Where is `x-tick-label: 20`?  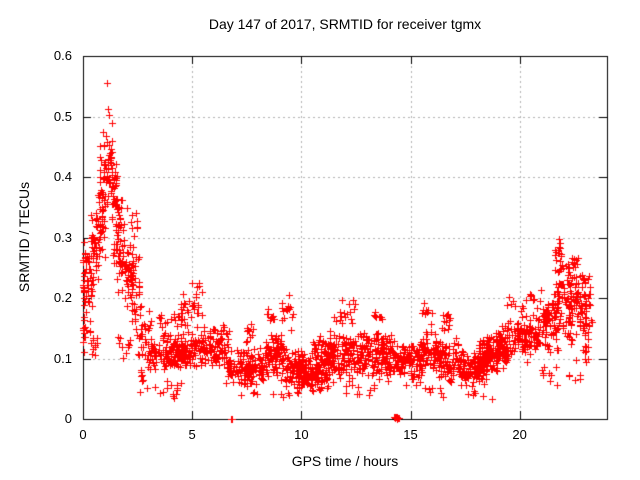
x-tick-label: 20 is located at coordinates (519, 434).